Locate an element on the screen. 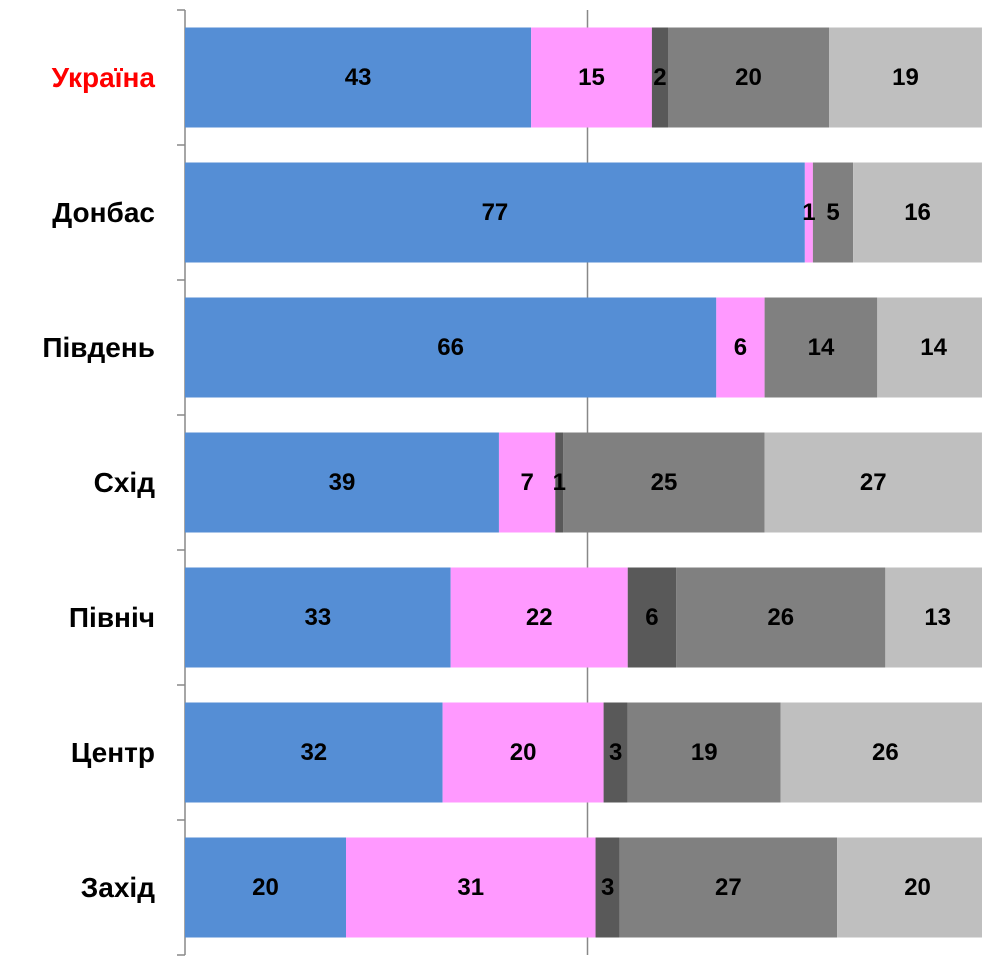 The image size is (982, 965). y-tick-label: Північ is located at coordinates (112, 617).